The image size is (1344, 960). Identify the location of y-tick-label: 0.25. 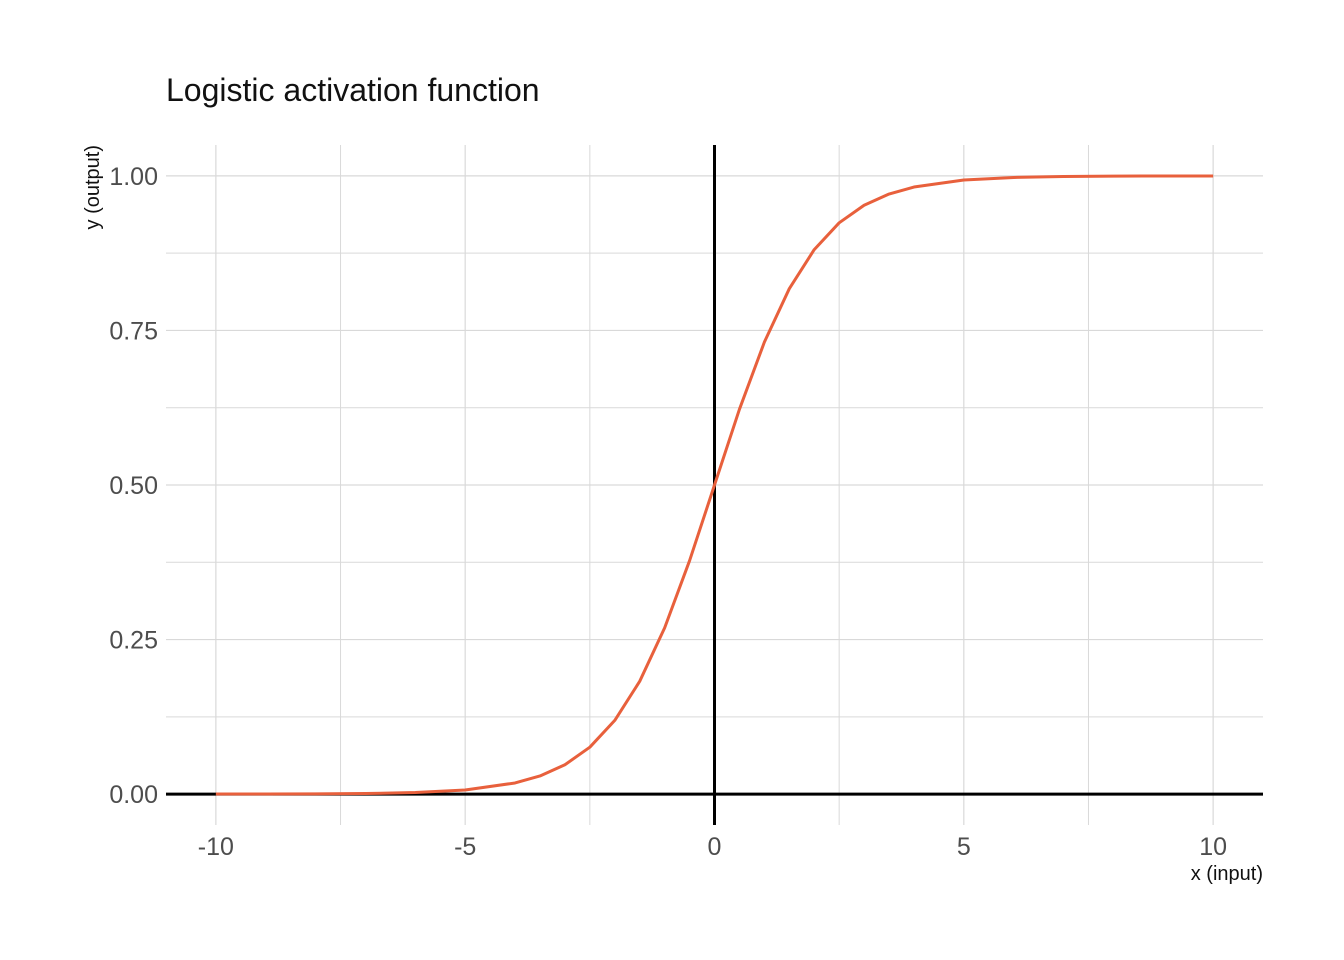
(133, 641).